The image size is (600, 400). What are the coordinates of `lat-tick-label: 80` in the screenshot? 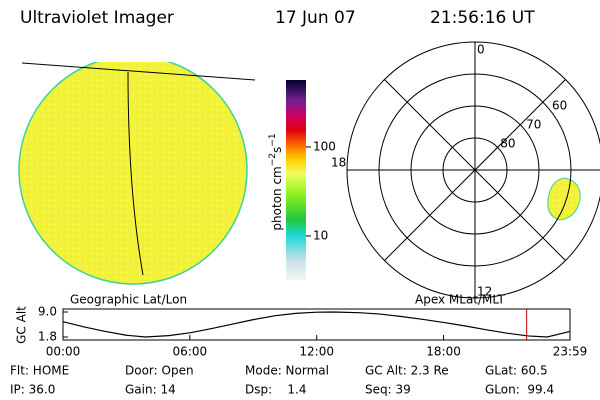 It's located at (507, 143).